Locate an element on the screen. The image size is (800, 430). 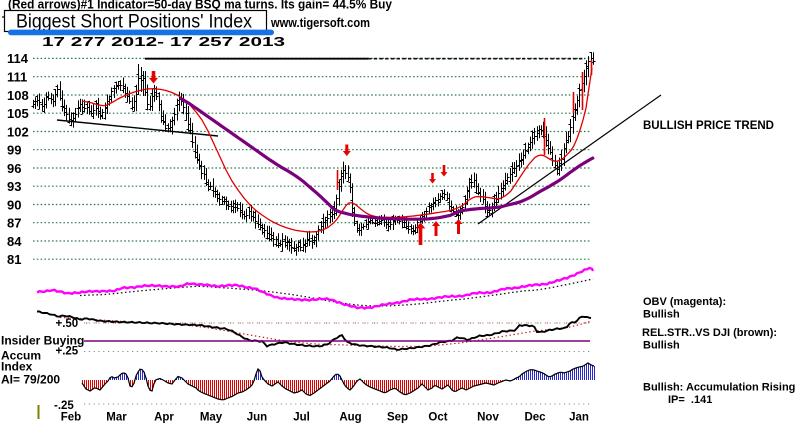
svg-text: 17 277 2012- 17 257 2013 is located at coordinates (163, 41).